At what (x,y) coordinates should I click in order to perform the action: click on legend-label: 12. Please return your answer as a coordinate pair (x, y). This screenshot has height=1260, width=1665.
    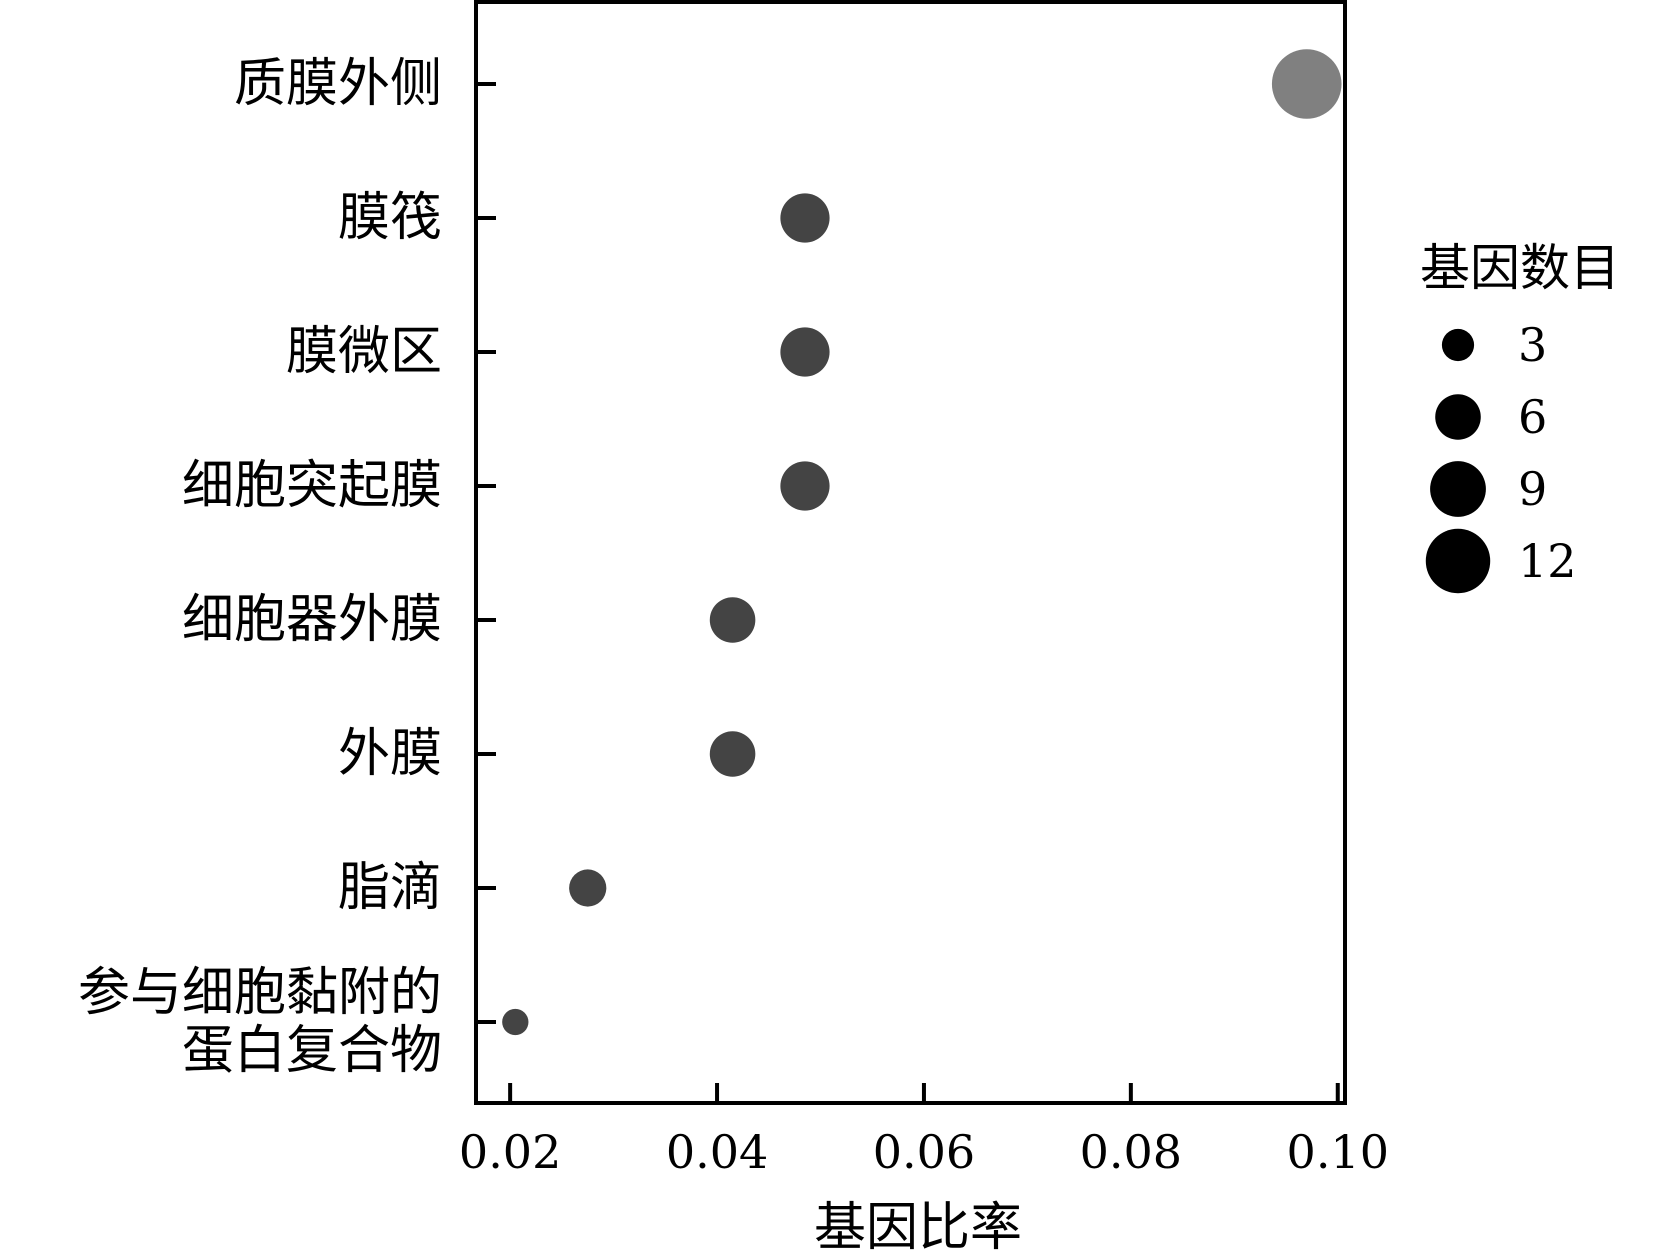
    Looking at the image, I should click on (1547, 561).